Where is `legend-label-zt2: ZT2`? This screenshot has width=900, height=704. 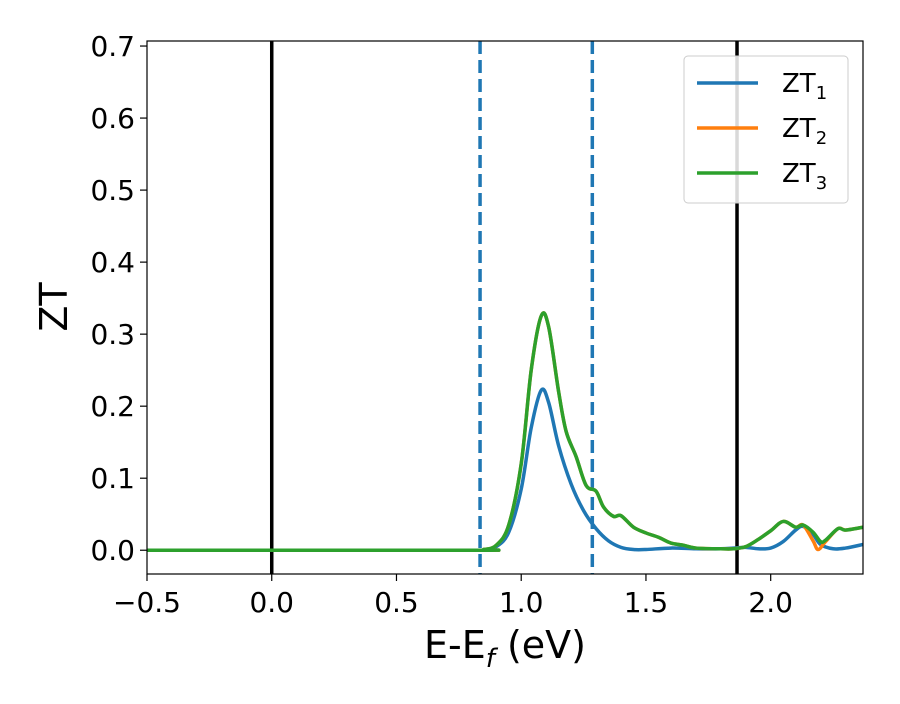 legend-label-zt2: ZT2 is located at coordinates (804, 131).